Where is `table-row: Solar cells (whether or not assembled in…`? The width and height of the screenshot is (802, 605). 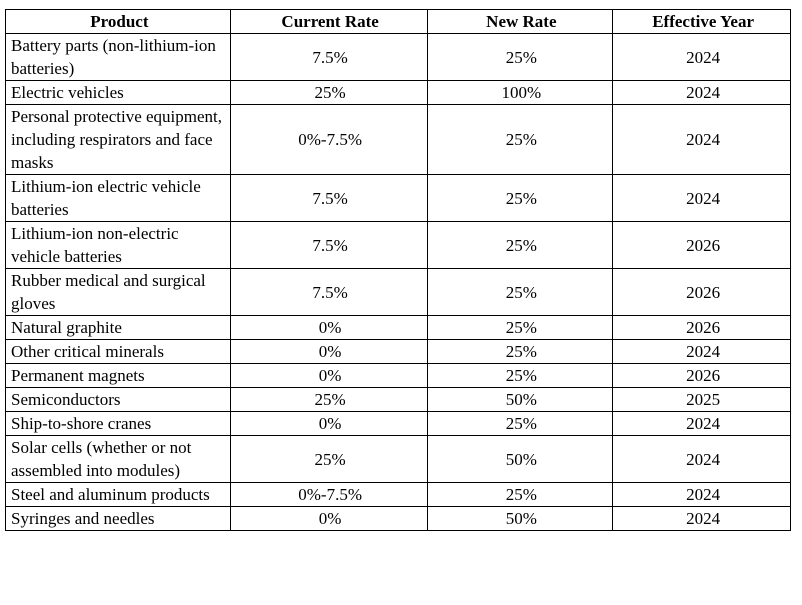 table-row: Solar cells (whether or not assembled in… is located at coordinates (398, 459).